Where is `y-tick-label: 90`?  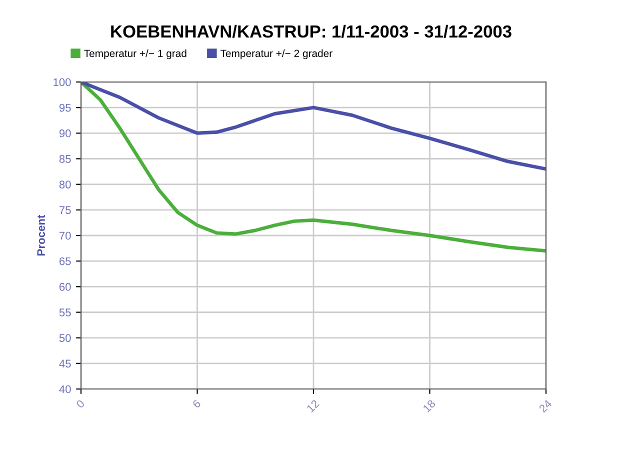 y-tick-label: 90 is located at coordinates (65, 133).